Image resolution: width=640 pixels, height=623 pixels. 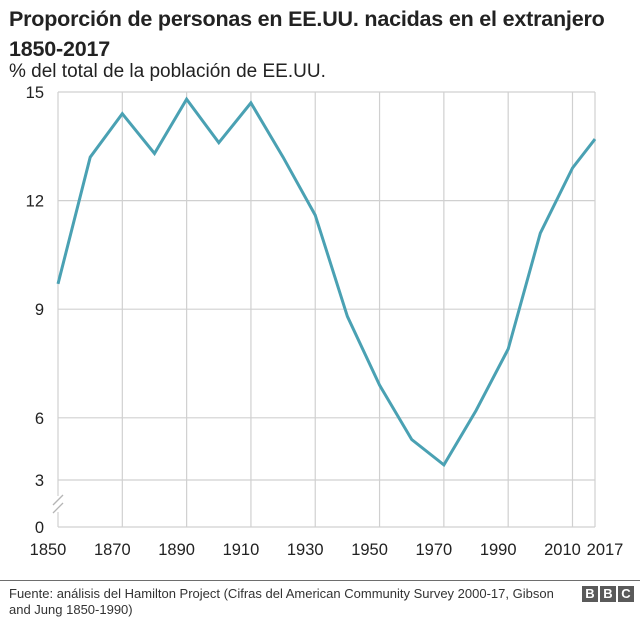 What do you see at coordinates (35, 93) in the screenshot?
I see `y-tick-label: 15` at bounding box center [35, 93].